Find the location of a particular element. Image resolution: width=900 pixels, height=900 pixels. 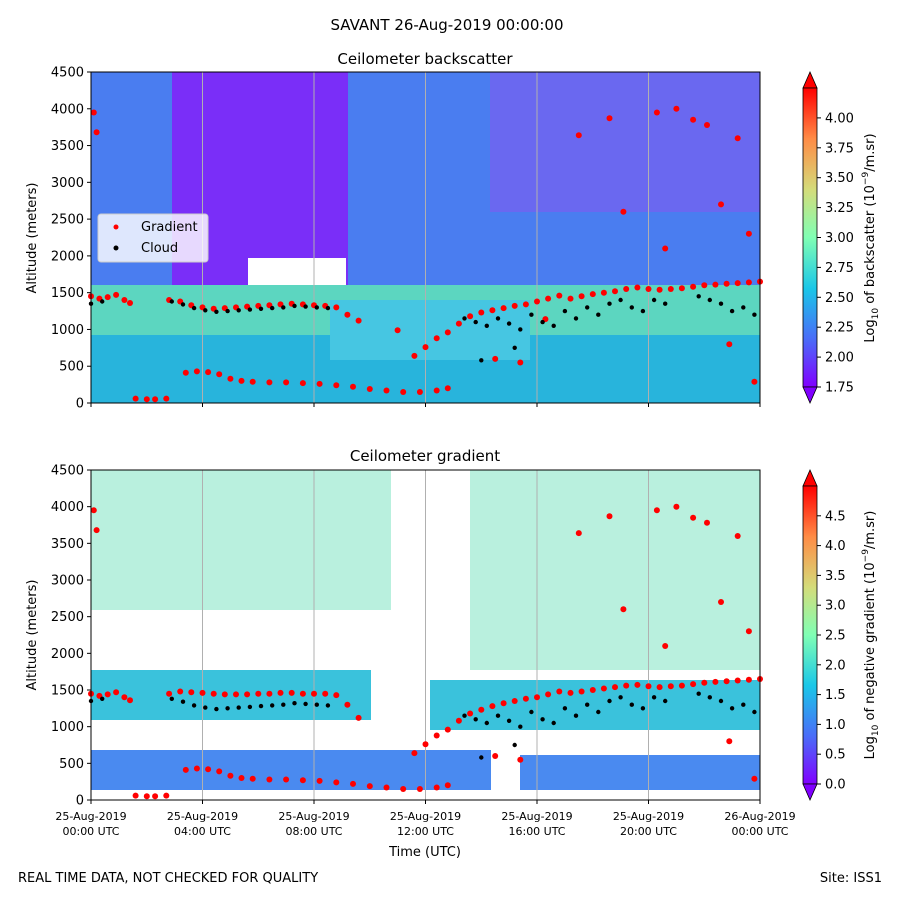

heatmap-lower-band-right is located at coordinates (640, 772).